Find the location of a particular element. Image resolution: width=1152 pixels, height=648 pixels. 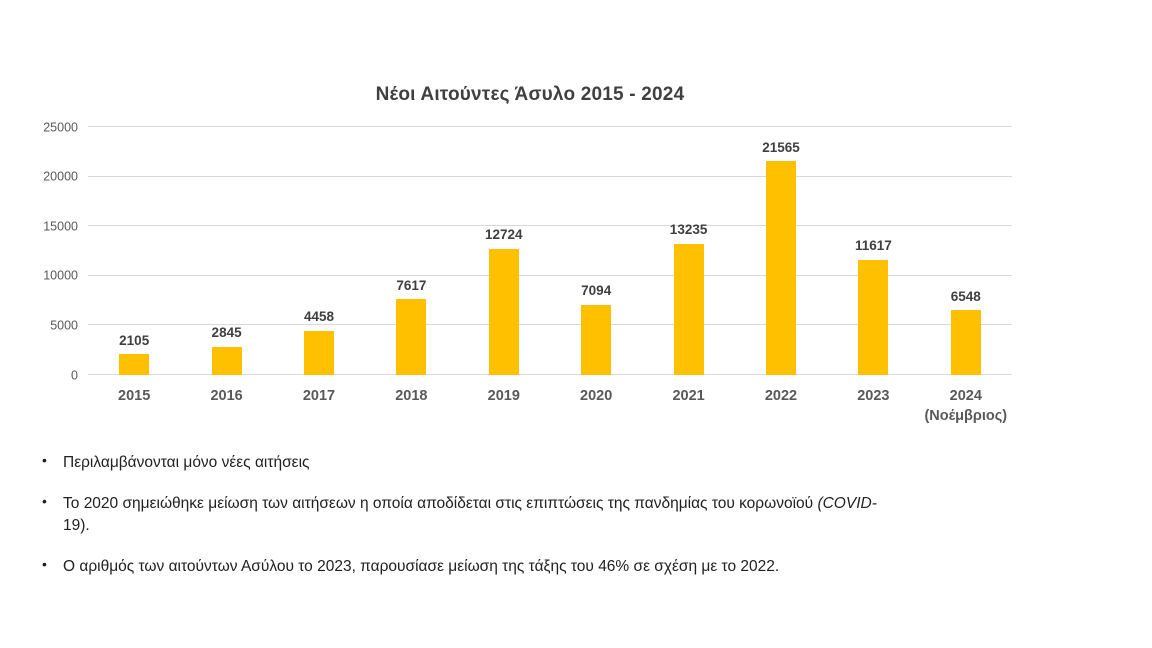

y-tick-label: 5000 is located at coordinates (64, 325).